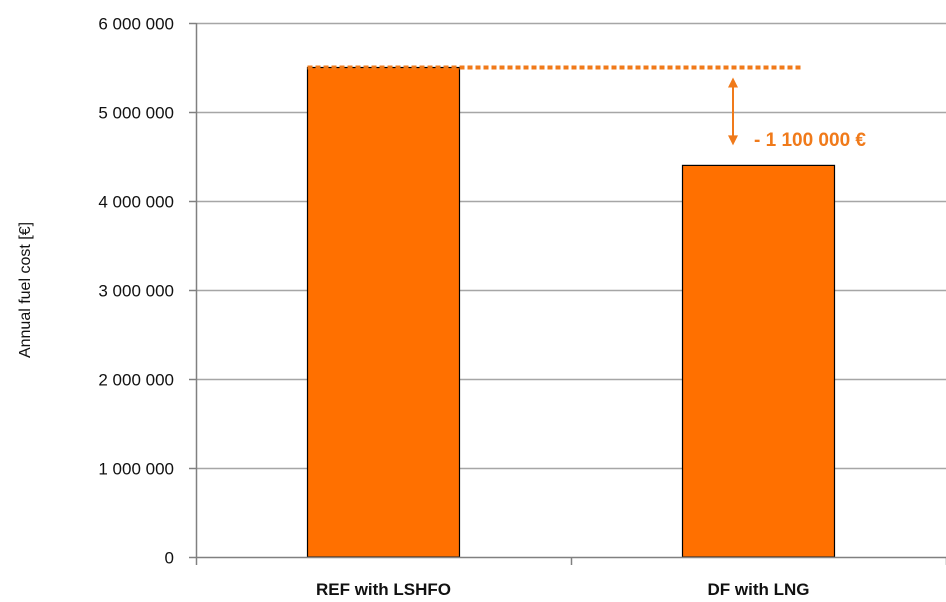 The width and height of the screenshot is (946, 602). Describe the element at coordinates (586, 108) in the screenshot. I see `difference-annotation: - 1 100 000 €` at that location.